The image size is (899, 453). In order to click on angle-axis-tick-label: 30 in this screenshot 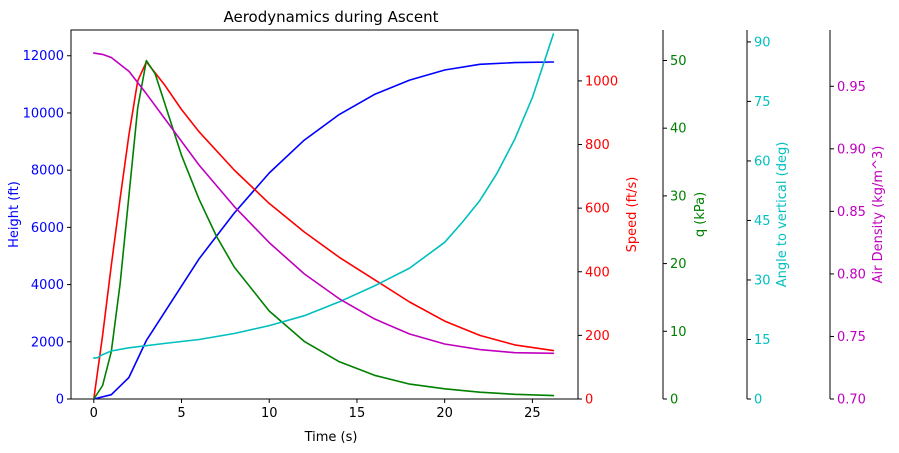, I will do `click(762, 280)`.